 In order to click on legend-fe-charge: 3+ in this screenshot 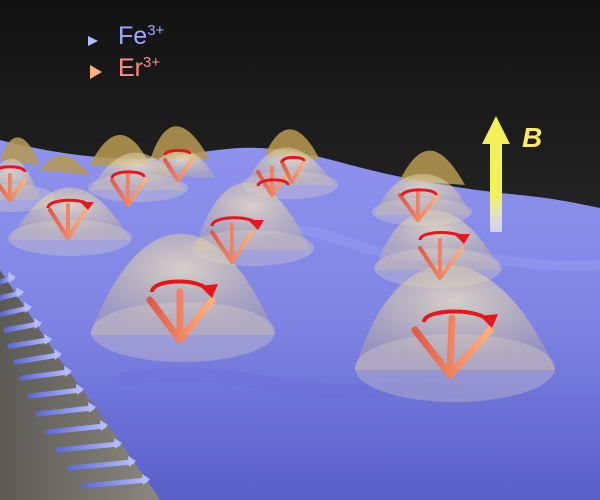, I will do `click(156, 30)`.